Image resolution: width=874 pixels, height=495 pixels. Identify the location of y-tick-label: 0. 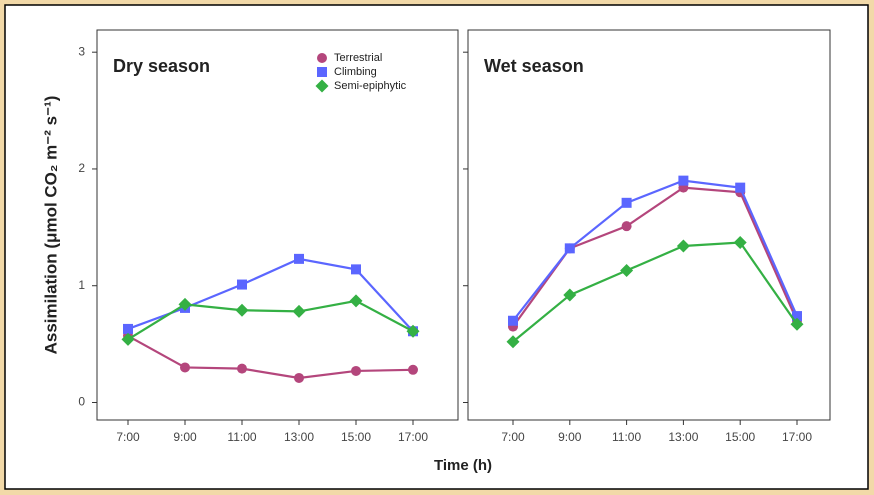
(81, 402).